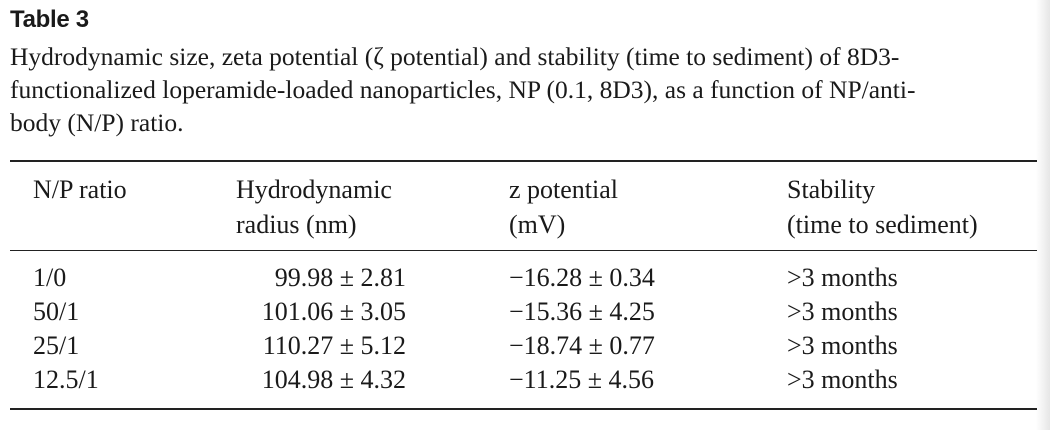 This screenshot has height=430, width=1050. I want to click on cell-np-ratio: 12.5/1, so click(66, 379).